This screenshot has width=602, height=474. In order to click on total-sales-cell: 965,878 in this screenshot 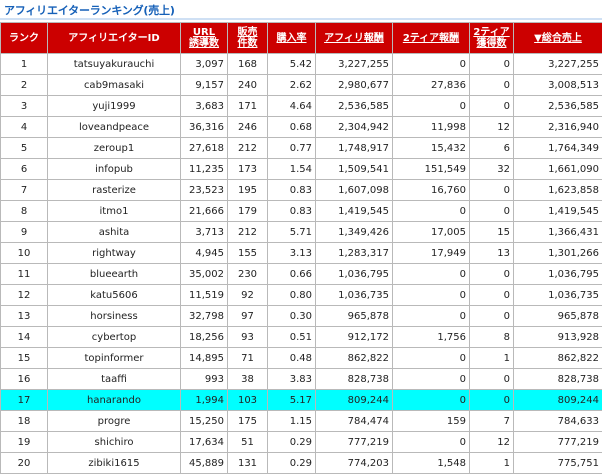, I will do `click(558, 316)`.